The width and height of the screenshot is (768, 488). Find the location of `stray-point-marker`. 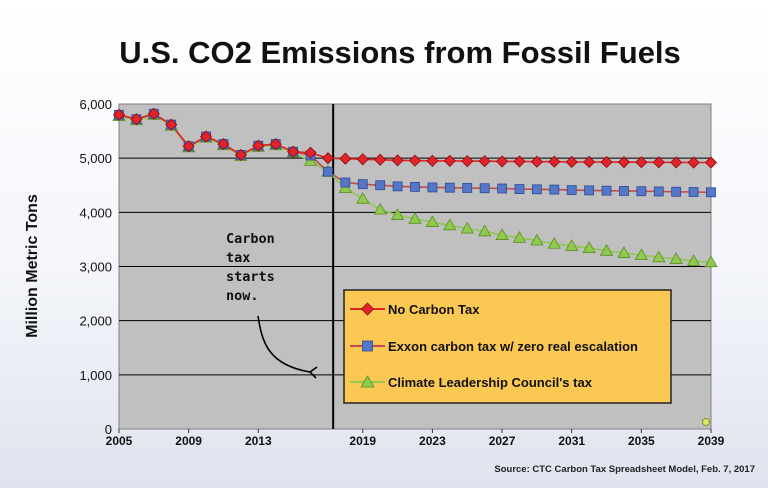

stray-point-marker is located at coordinates (706, 422).